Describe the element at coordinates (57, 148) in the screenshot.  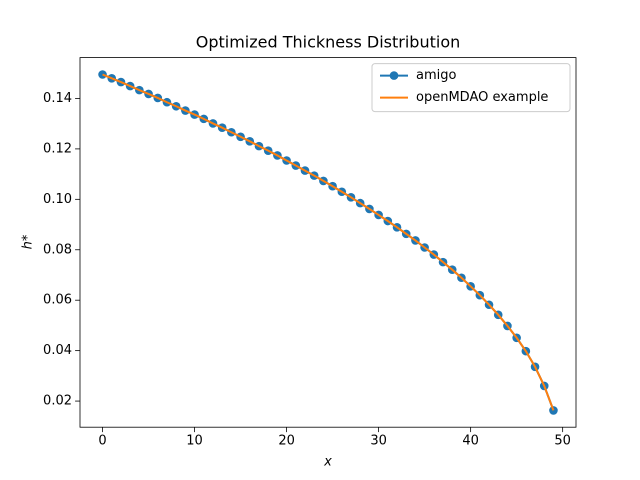
I see `y-tick-label: 0.12` at that location.